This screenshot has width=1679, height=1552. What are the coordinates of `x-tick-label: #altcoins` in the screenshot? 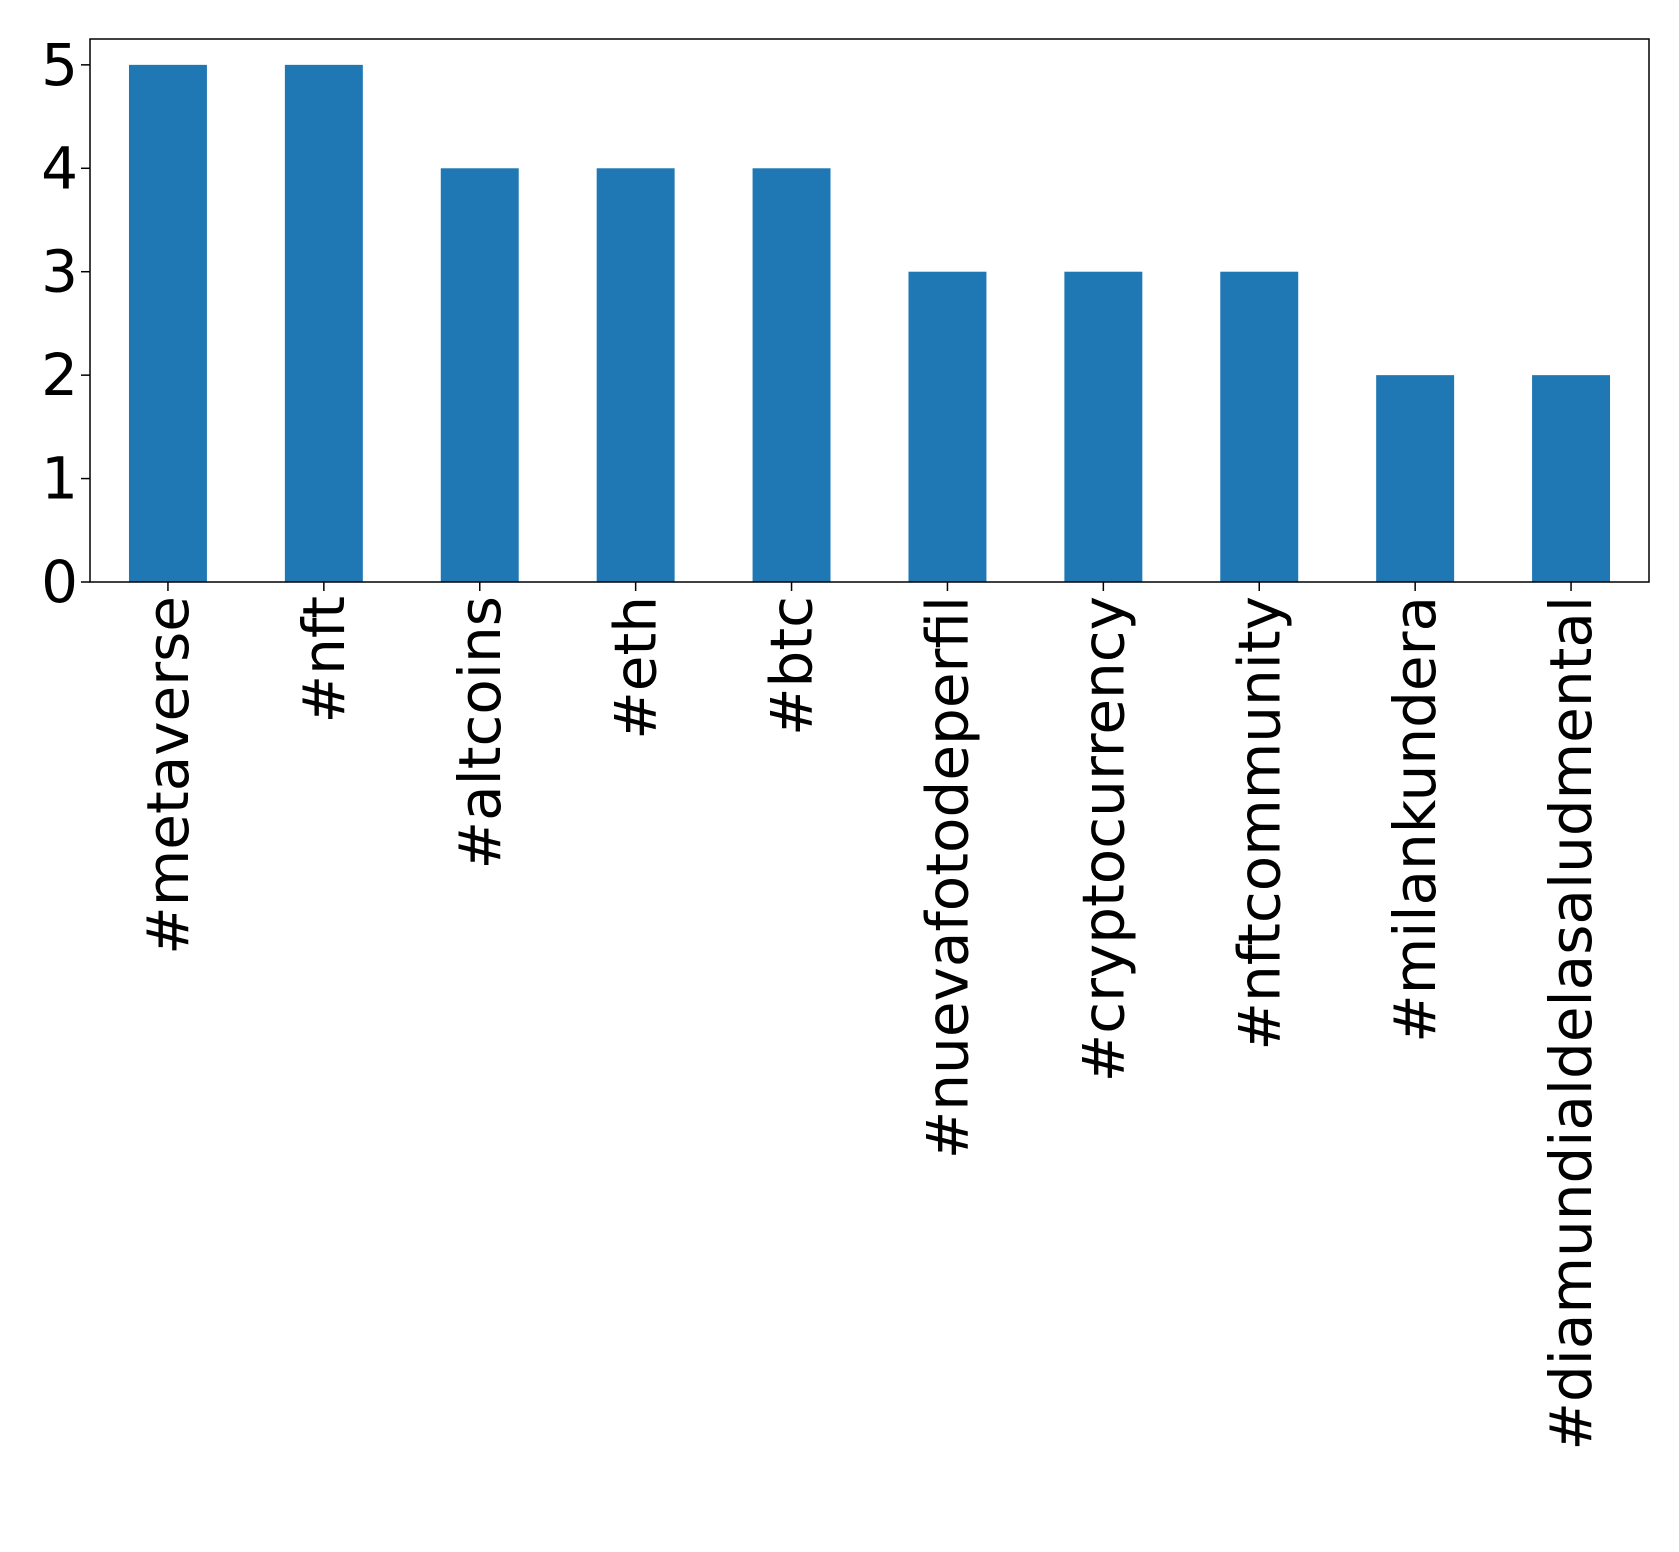 It's located at (480, 732).